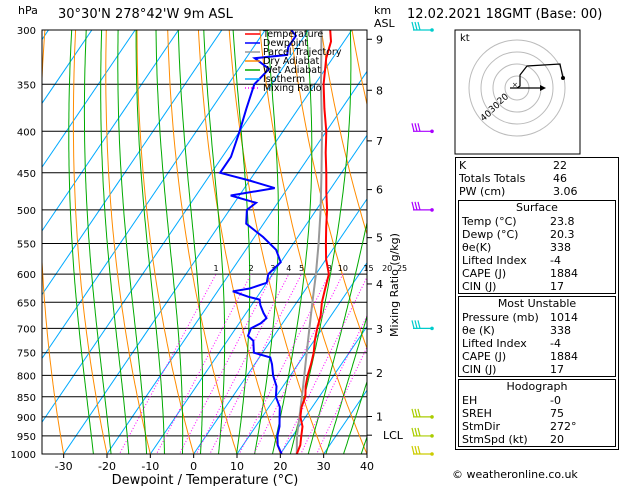 The image size is (629, 486). What do you see at coordinates (477, 247) in the screenshot?
I see `index-label: θe(K)` at bounding box center [477, 247].